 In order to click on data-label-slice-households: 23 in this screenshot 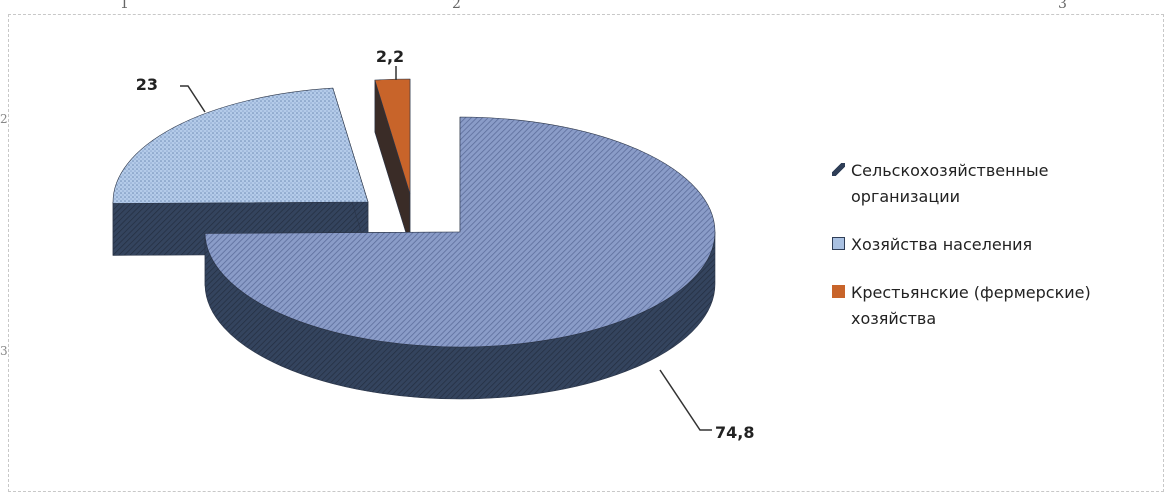, I will do `click(147, 84)`.